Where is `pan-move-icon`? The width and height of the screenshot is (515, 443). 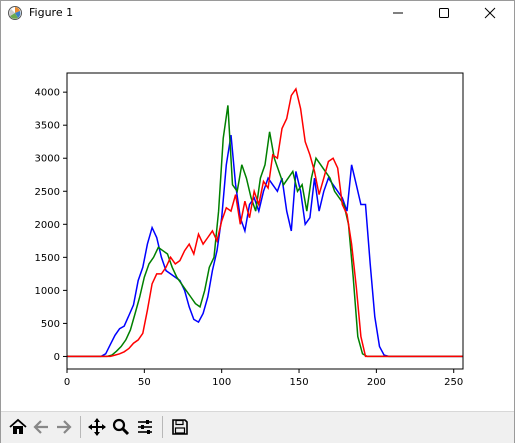
pan-move-icon is located at coordinates (97, 427).